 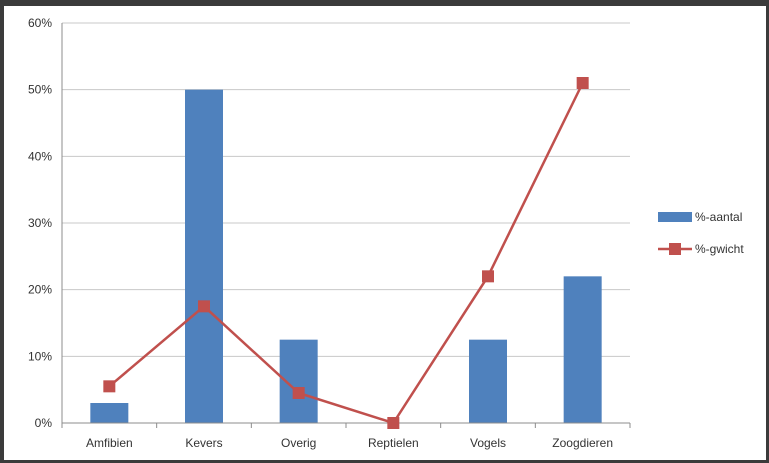 What do you see at coordinates (109, 443) in the screenshot?
I see `x-tick-label: Amfibien` at bounding box center [109, 443].